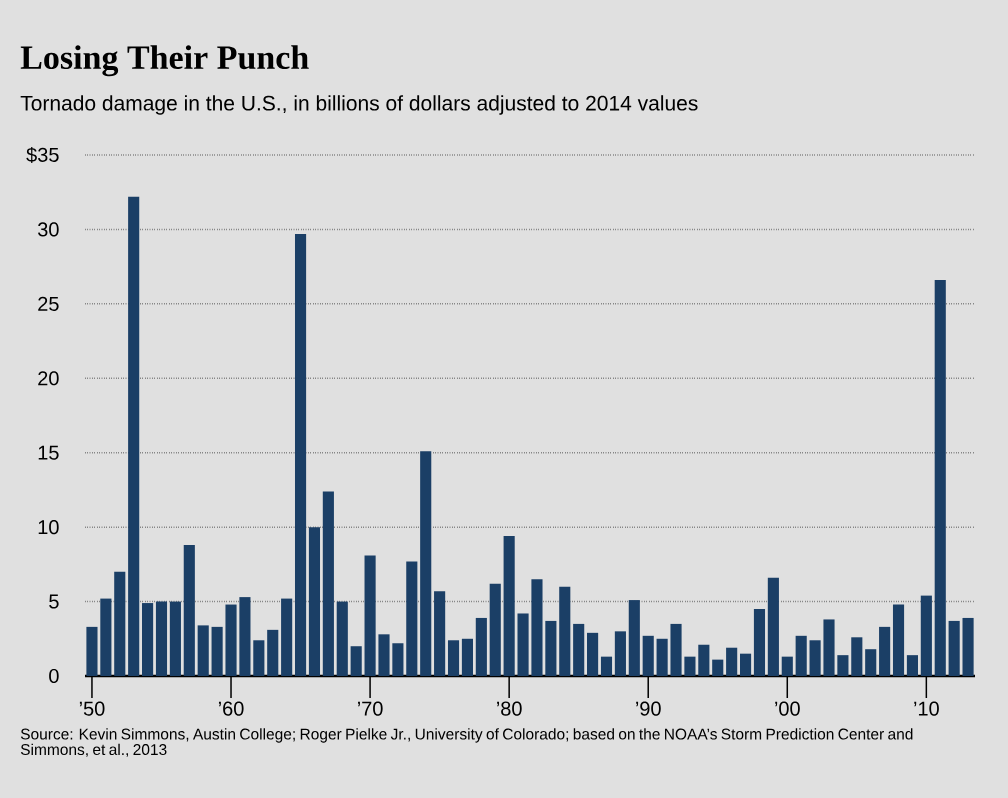 Image resolution: width=1008 pixels, height=798 pixels. I want to click on x-tick-label: ’80, so click(509, 708).